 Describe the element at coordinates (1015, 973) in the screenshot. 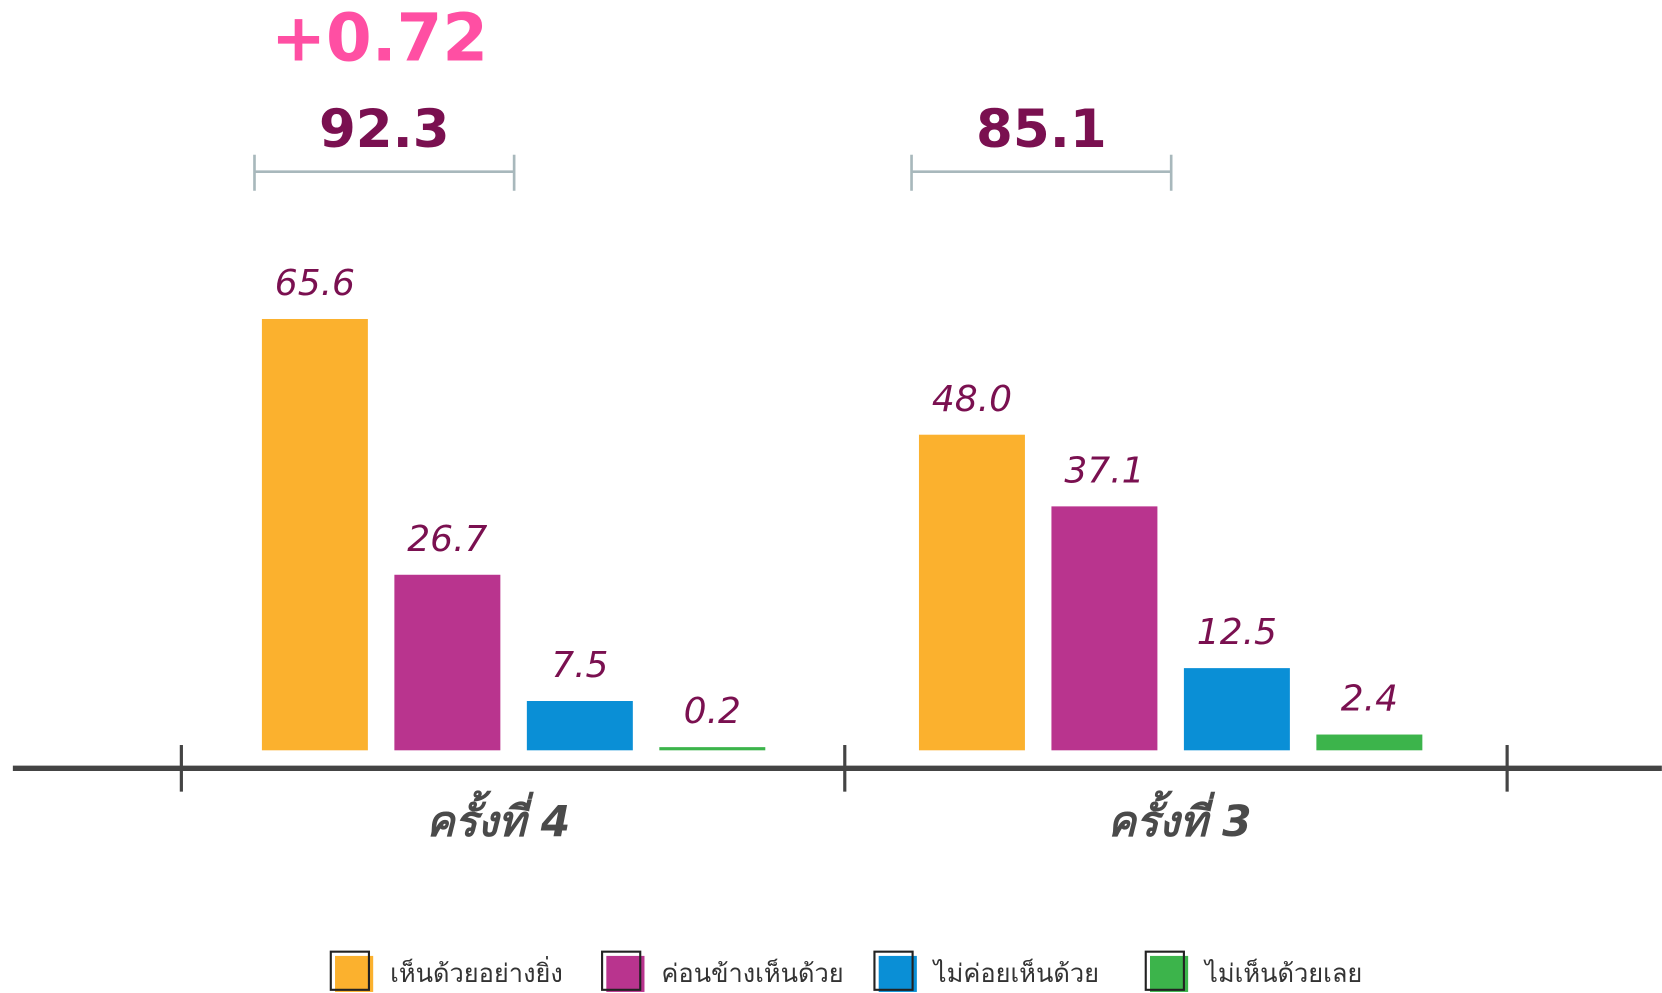

I see `legend-label: ไม่ค่อยเห็นด้วย` at that location.